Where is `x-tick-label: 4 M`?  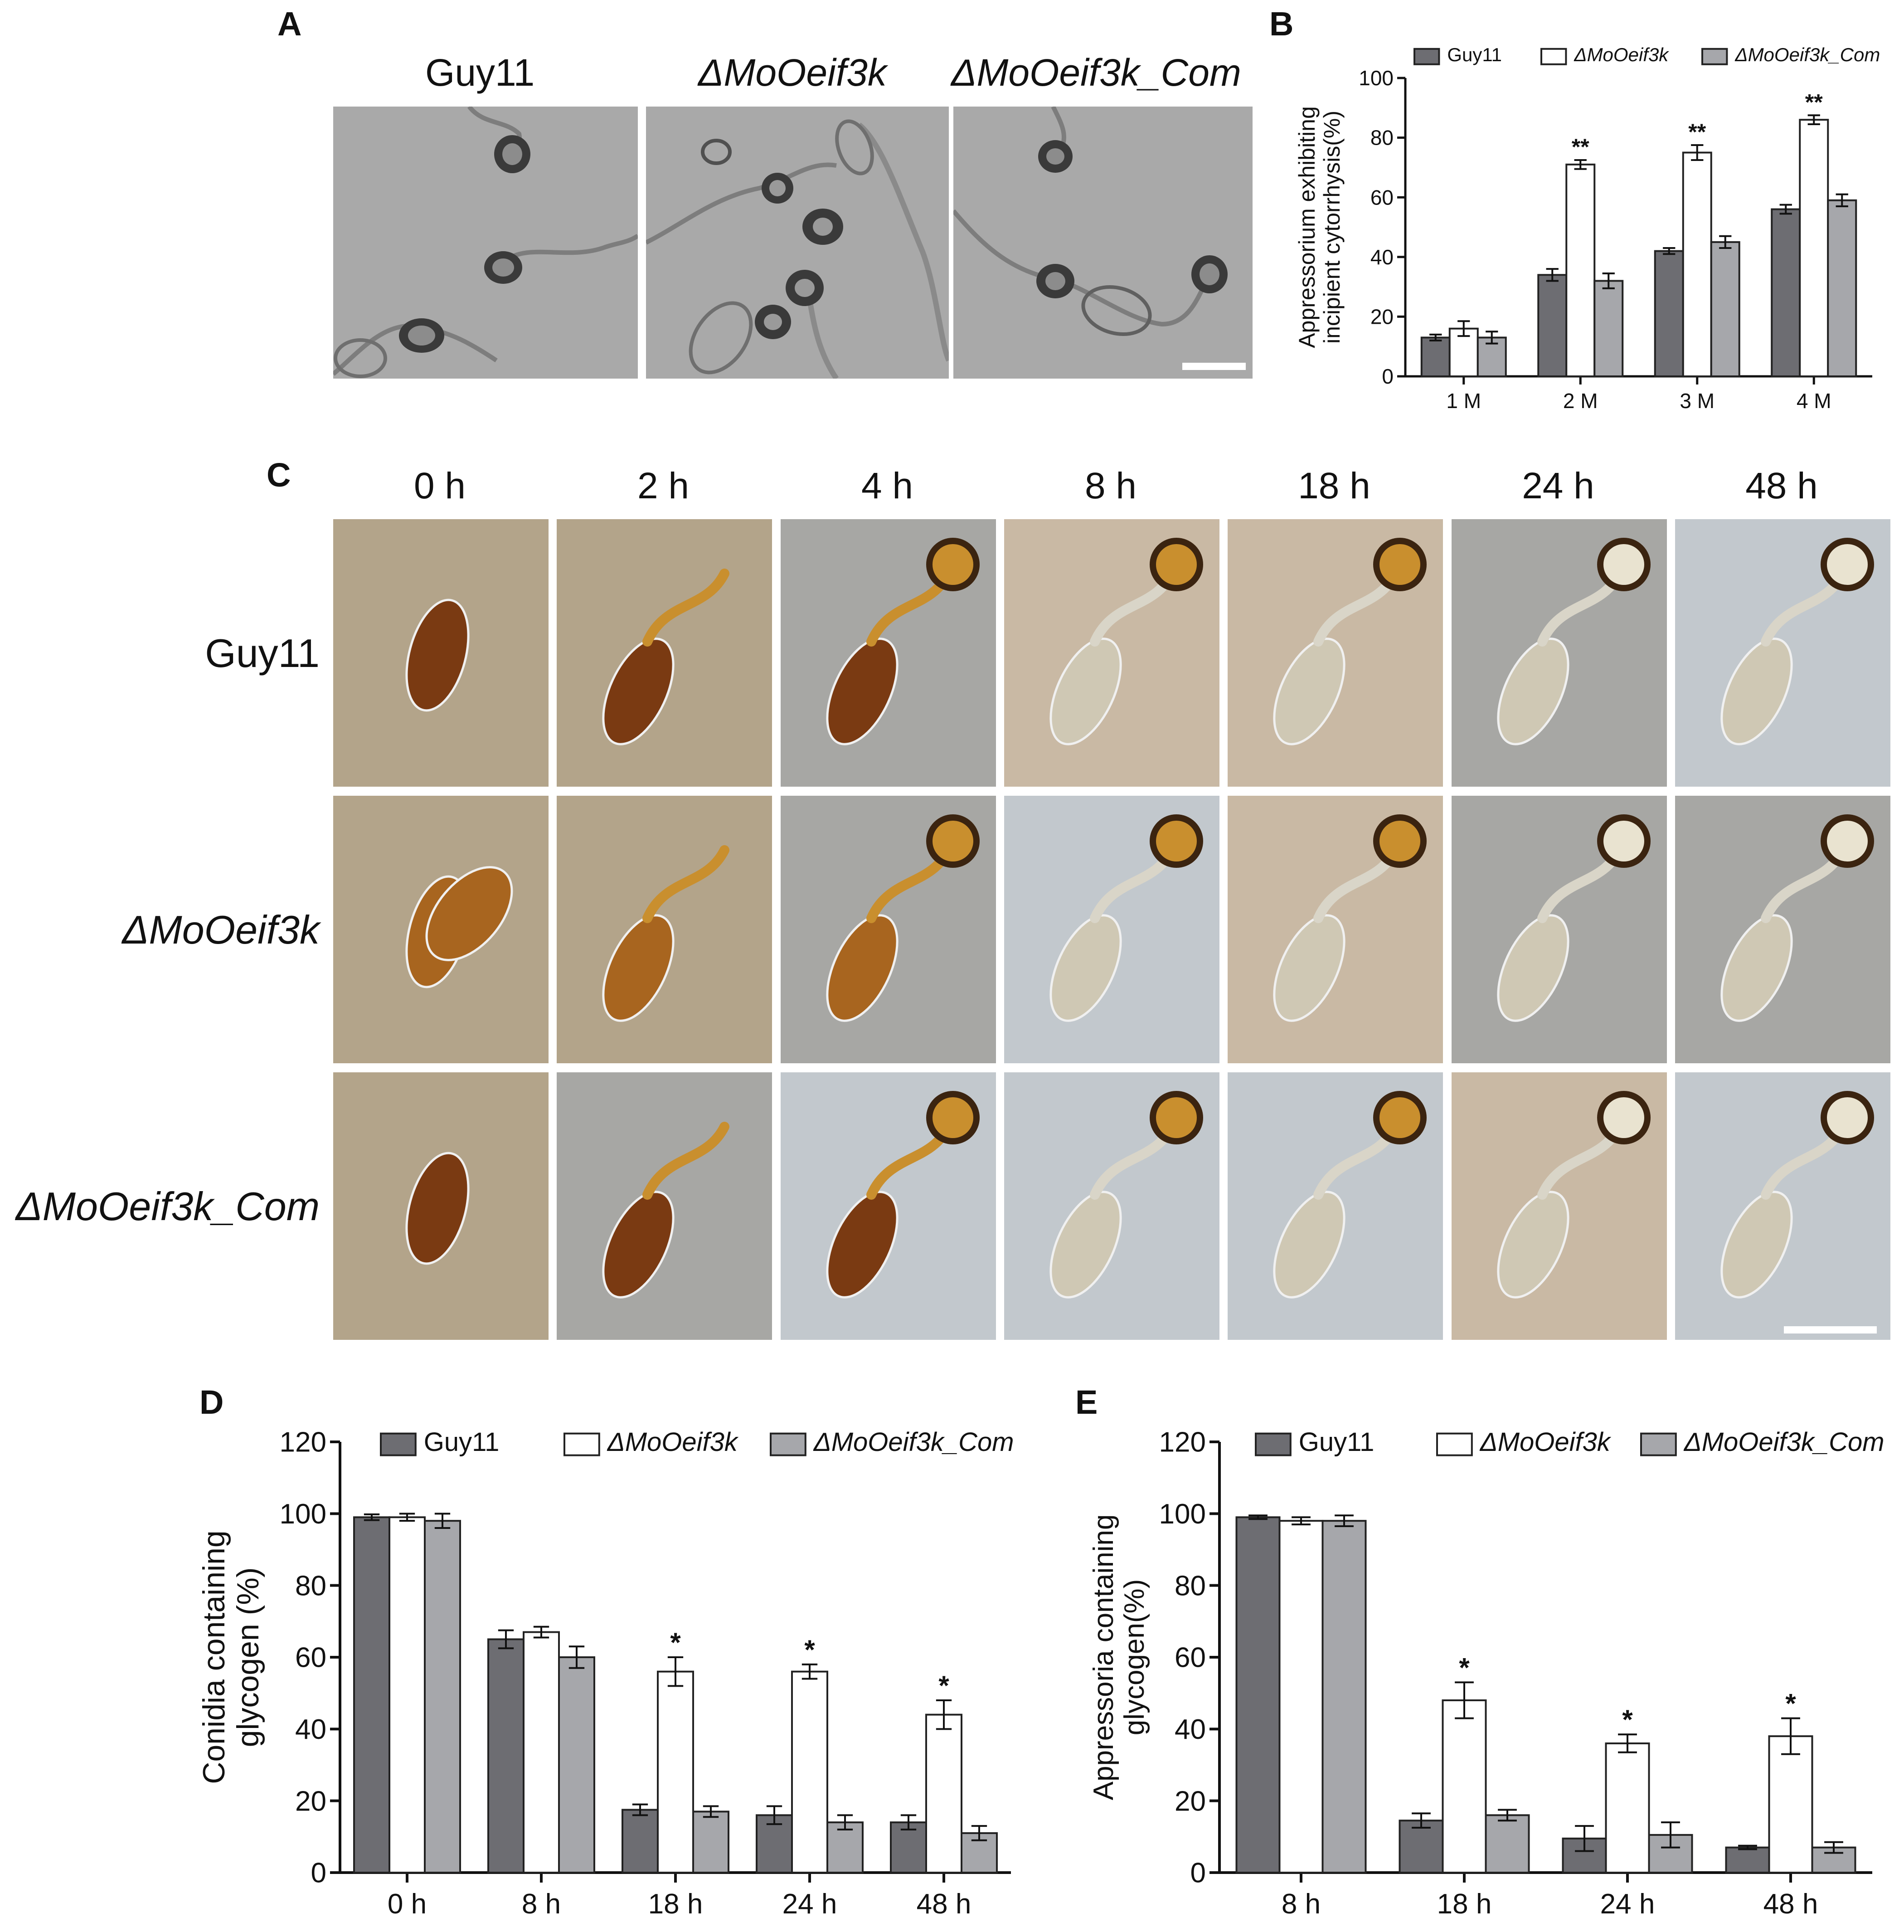
x-tick-label: 4 M is located at coordinates (1814, 401).